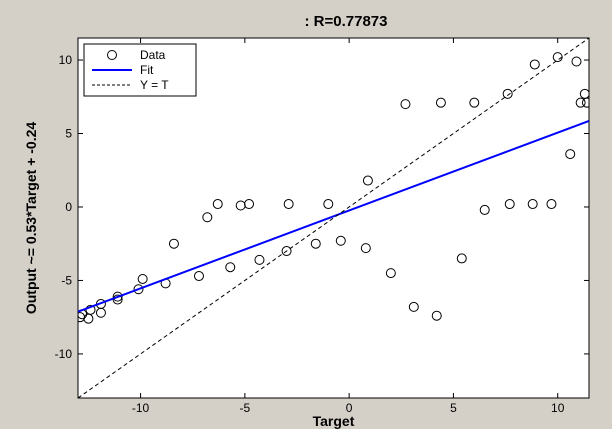 This screenshot has height=429, width=612. I want to click on x-tick-label: 10, so click(558, 408).